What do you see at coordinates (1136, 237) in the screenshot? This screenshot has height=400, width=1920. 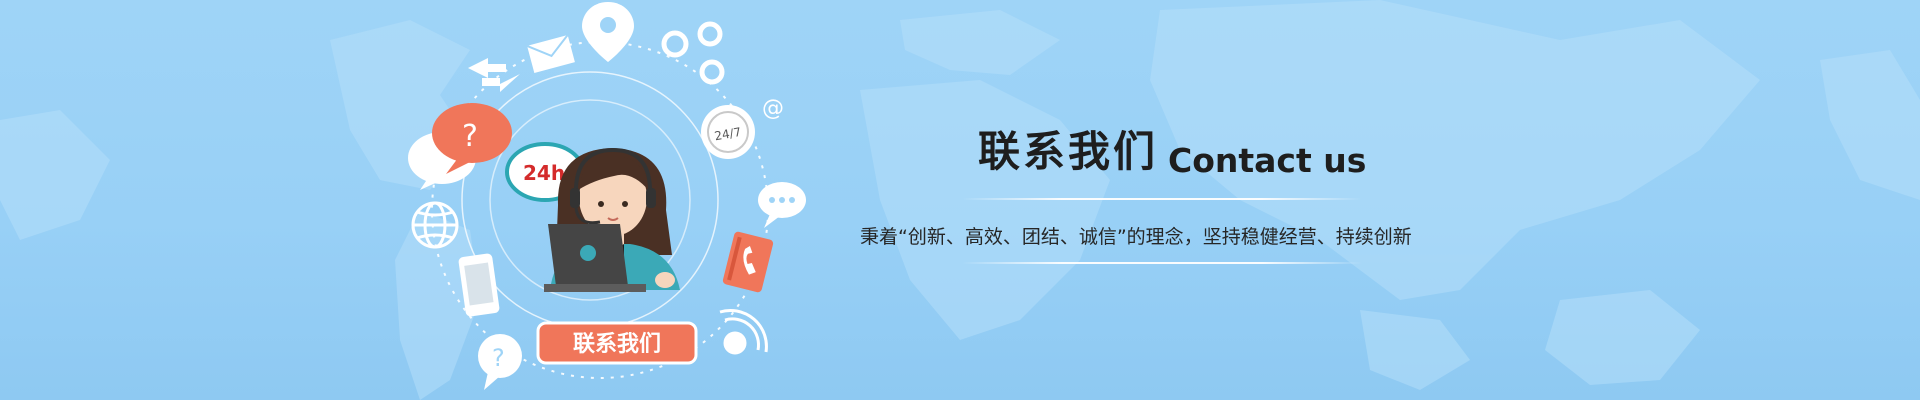 I see `slogan-text: 秉着“创新、高效、团结、诚信”的理念，坚持稳健经营、持续创新` at bounding box center [1136, 237].